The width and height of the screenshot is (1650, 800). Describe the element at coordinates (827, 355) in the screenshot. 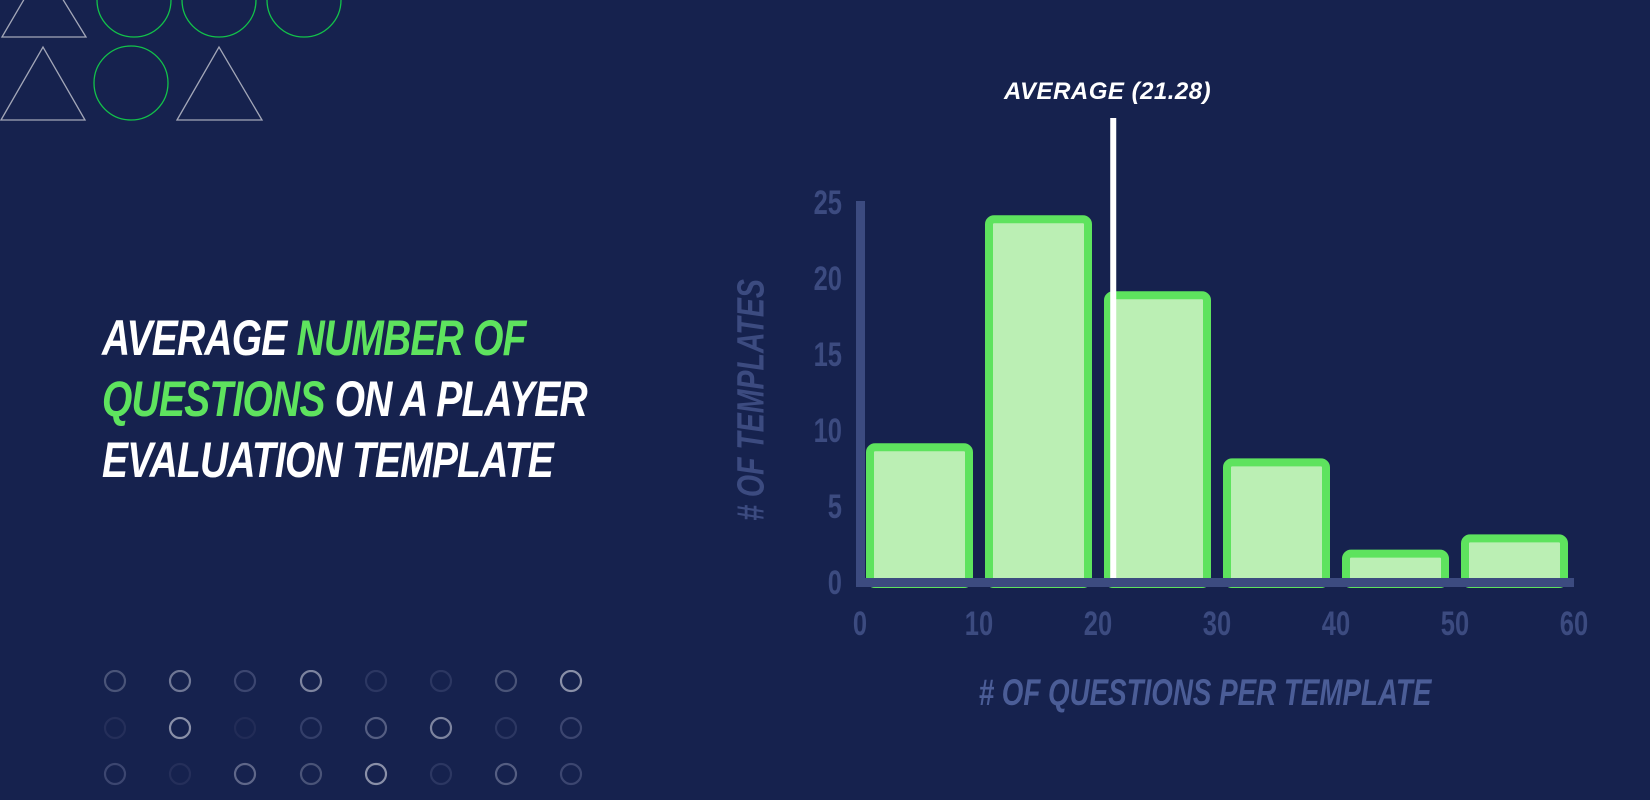

I see `y-tick-label: 15` at that location.